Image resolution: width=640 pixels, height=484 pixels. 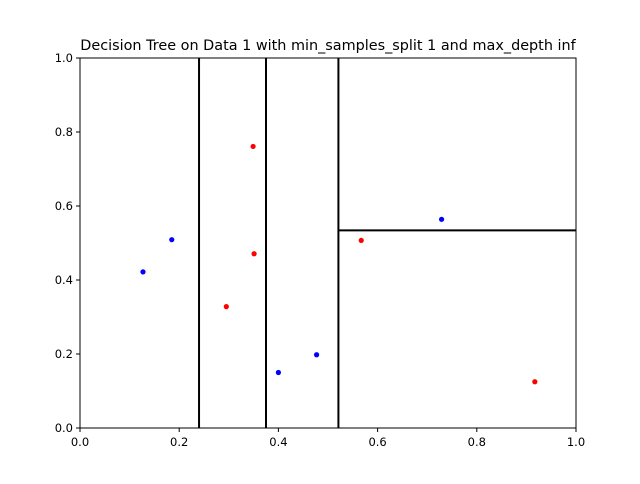 I want to click on y-tick-label: 0.2, so click(x=64, y=354).